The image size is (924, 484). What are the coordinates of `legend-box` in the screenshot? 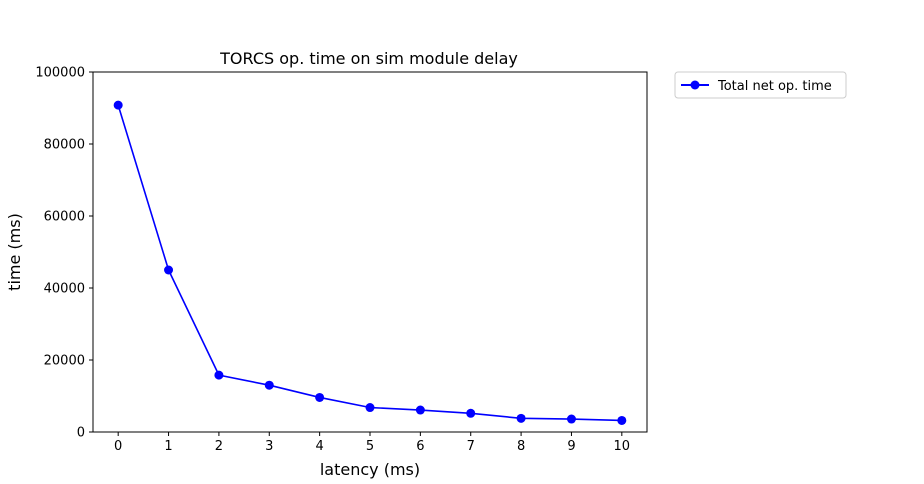 It's located at (760, 85).